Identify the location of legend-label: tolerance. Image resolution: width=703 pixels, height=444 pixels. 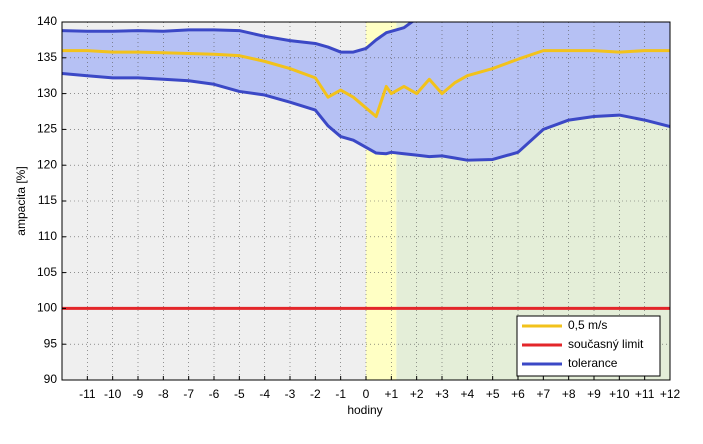
(593, 363).